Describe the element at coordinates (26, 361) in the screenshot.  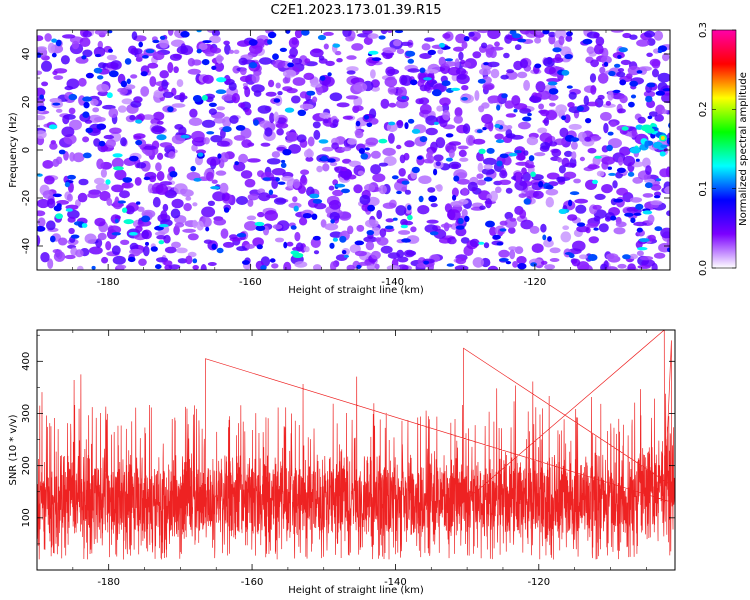
I see `snr-y-tick-label: 400` at that location.